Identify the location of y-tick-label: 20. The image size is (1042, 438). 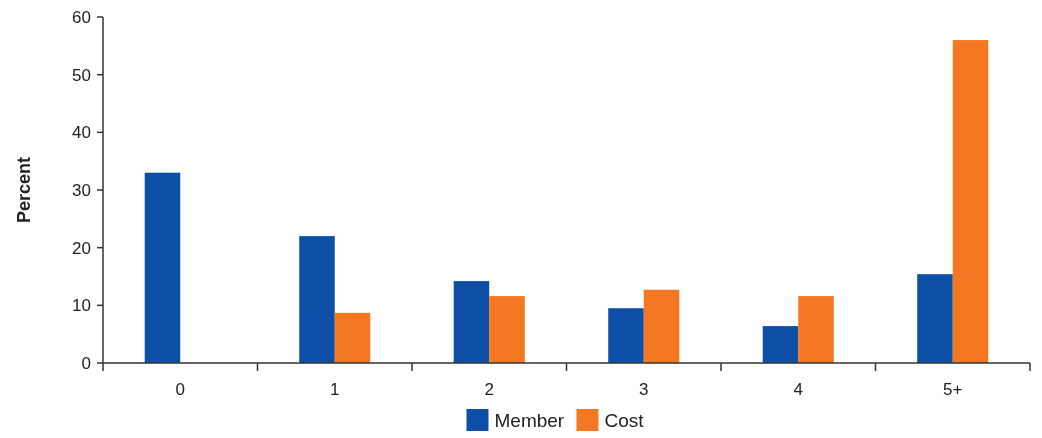
(81, 248).